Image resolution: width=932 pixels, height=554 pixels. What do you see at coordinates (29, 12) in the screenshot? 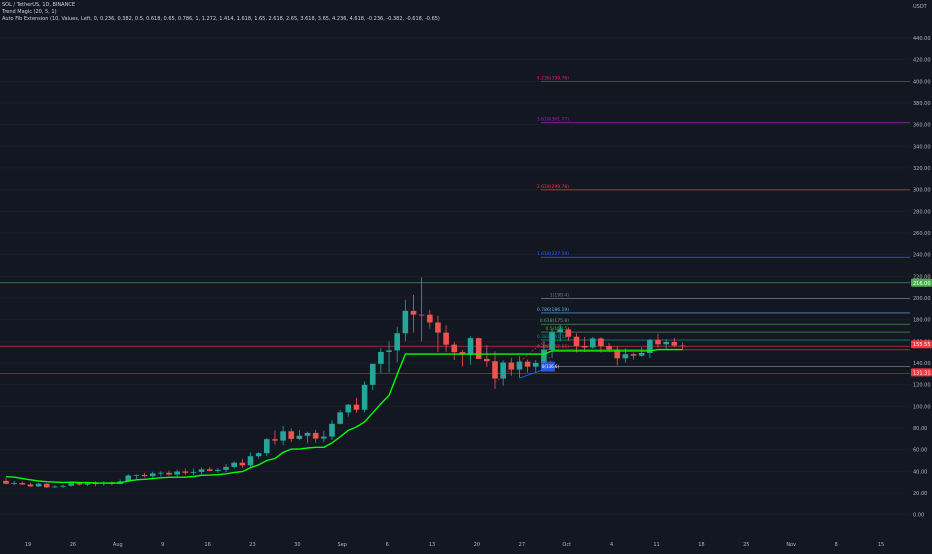
I see `indicator-trend-magic: Trend Magic (20, 5, 1)` at bounding box center [29, 12].